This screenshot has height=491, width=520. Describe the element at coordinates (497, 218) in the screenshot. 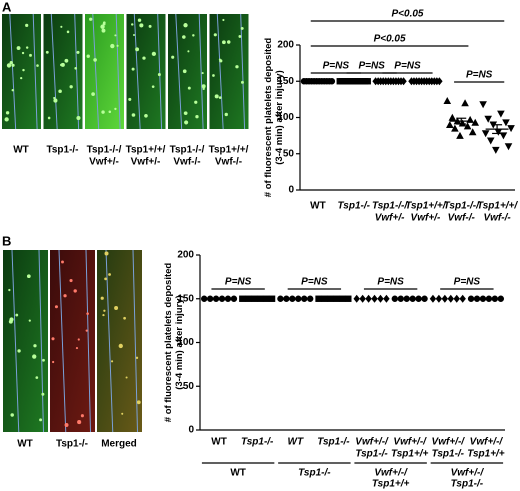

I see `x-tick-label: Vwf-/-` at that location.